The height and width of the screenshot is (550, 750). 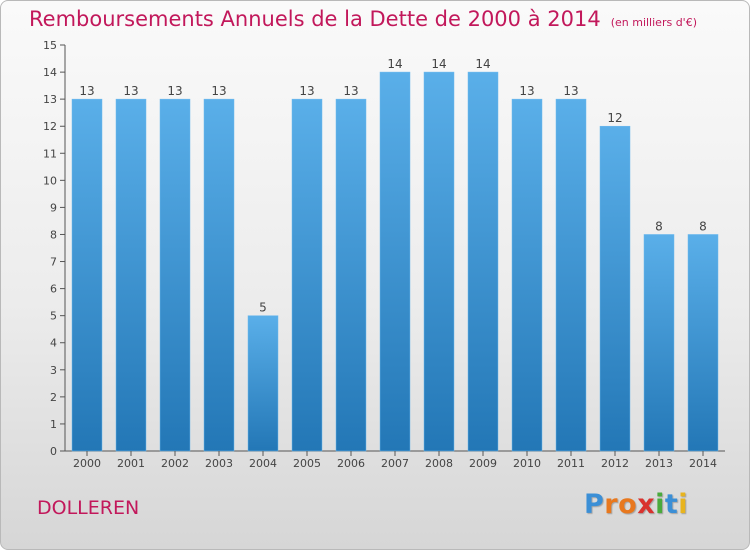 I want to click on logo-letter: P, so click(x=594, y=504).